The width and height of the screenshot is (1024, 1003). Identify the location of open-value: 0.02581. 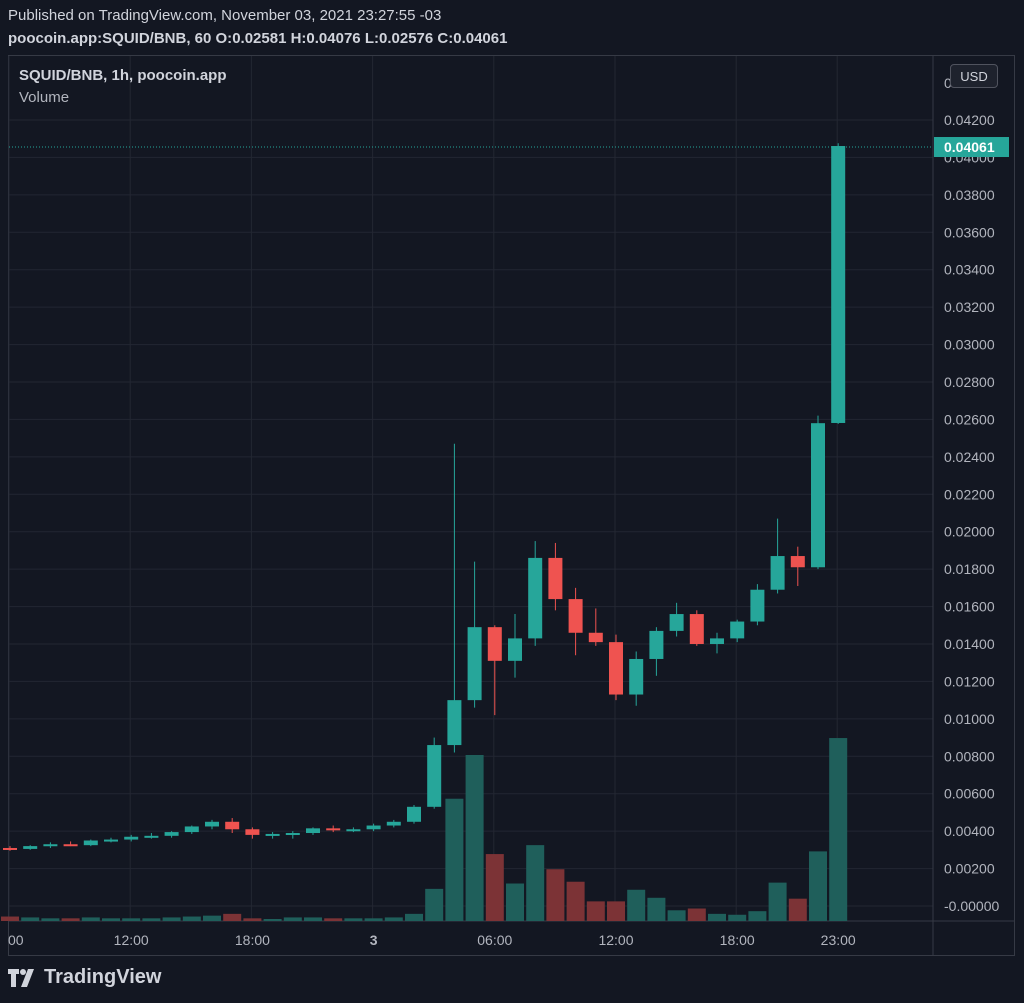
(259, 38).